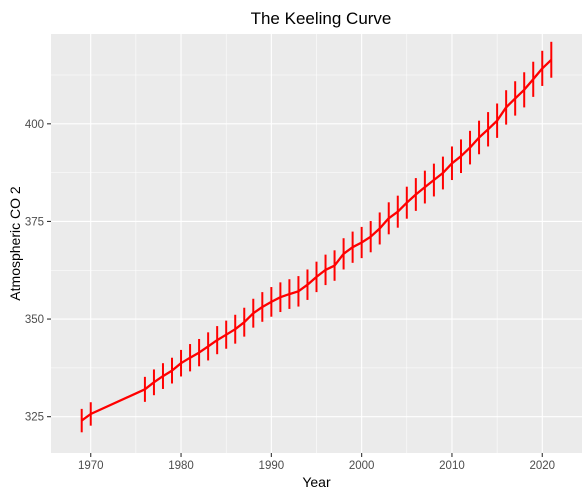 The height and width of the screenshot is (498, 588). What do you see at coordinates (15, 243) in the screenshot?
I see `y-axis-title: Atmospheric CO 2` at bounding box center [15, 243].